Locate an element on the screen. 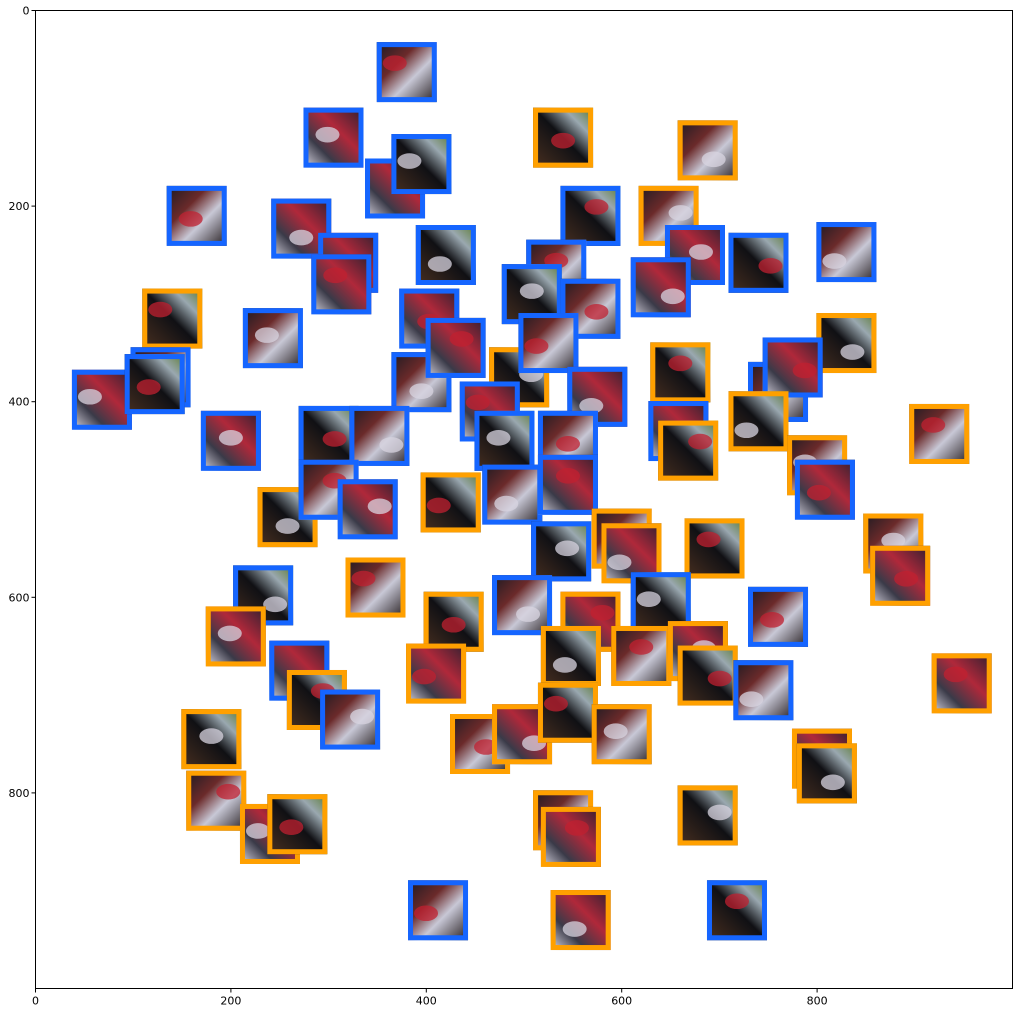 The width and height of the screenshot is (1018, 1013). x-tick-label: 200 is located at coordinates (230, 1001).